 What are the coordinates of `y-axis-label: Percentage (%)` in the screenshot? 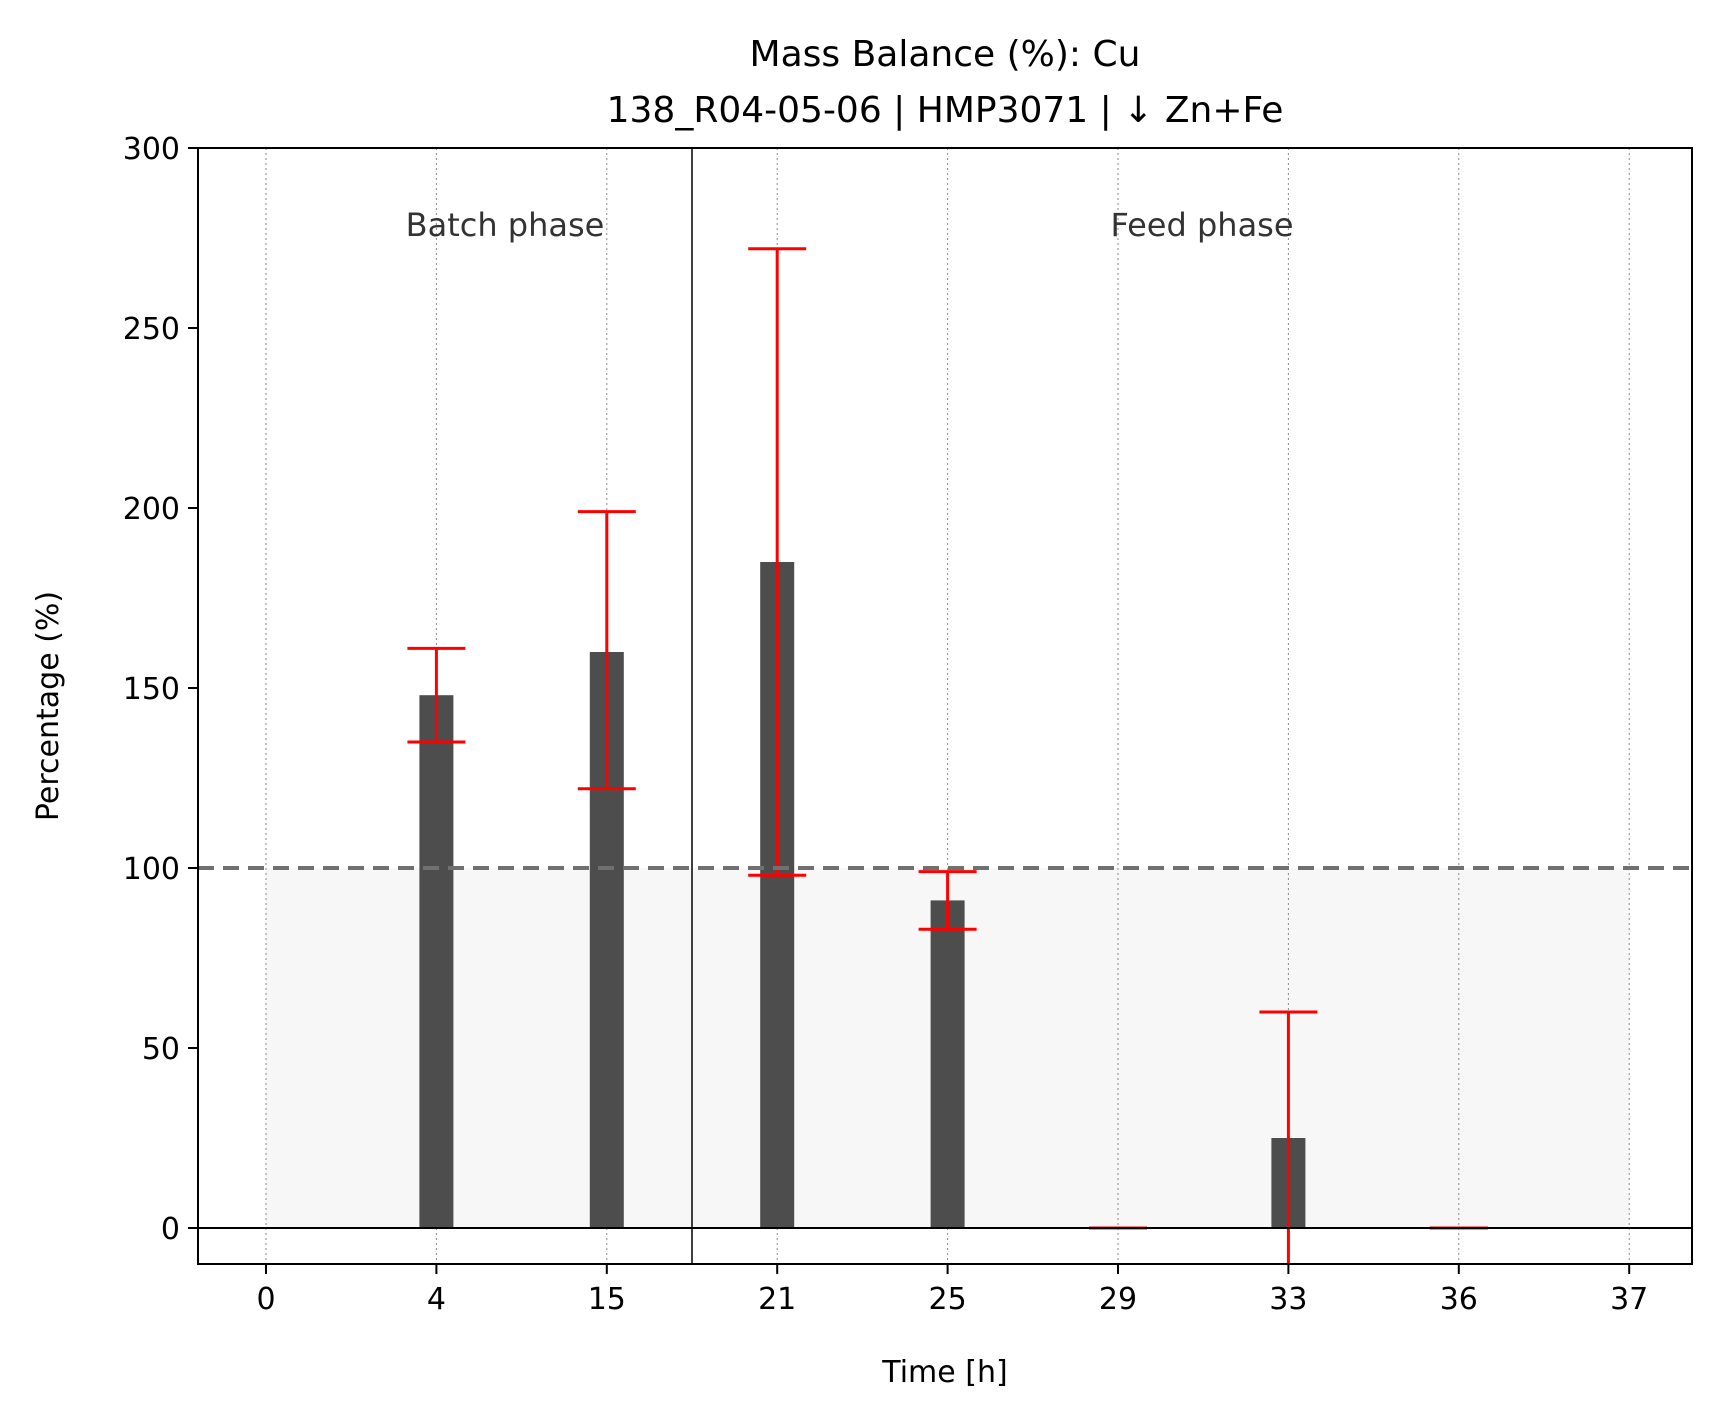 It's located at (48, 706).